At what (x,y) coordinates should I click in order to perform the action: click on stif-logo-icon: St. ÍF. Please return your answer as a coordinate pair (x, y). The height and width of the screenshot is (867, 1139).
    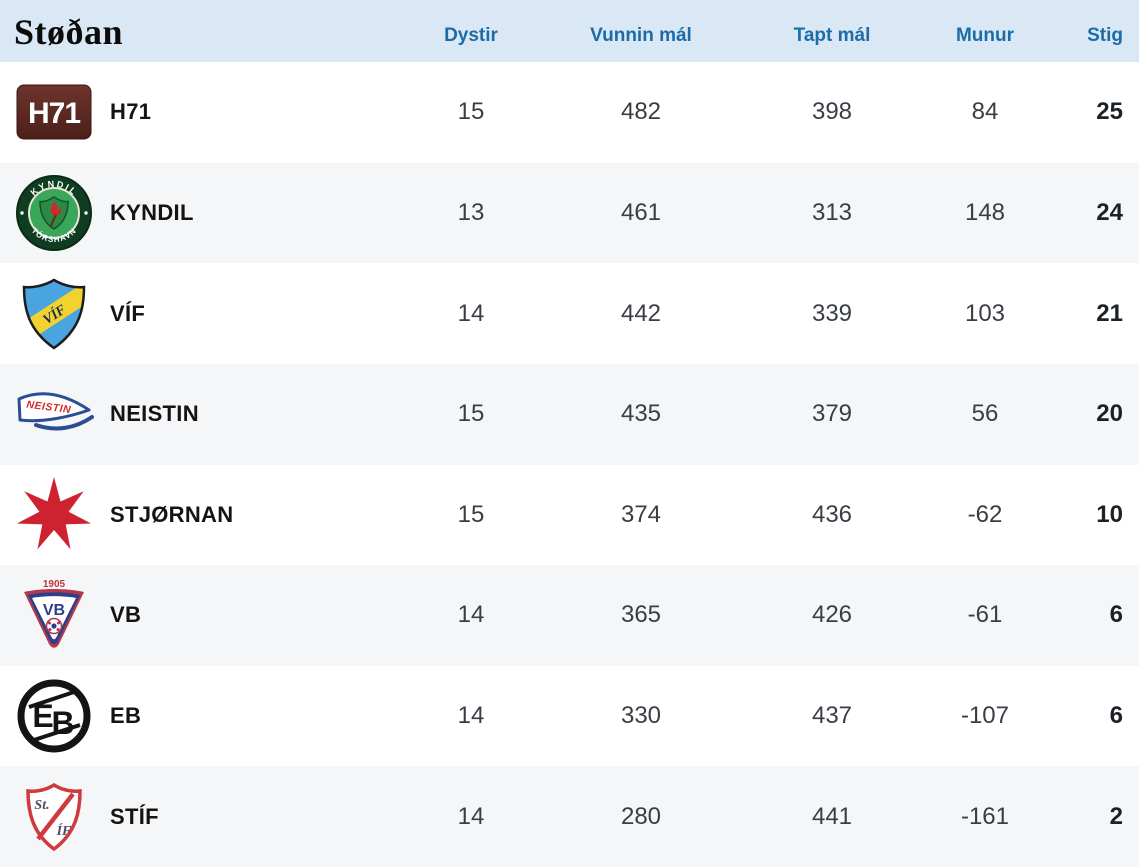
    Looking at the image, I should click on (54, 816).